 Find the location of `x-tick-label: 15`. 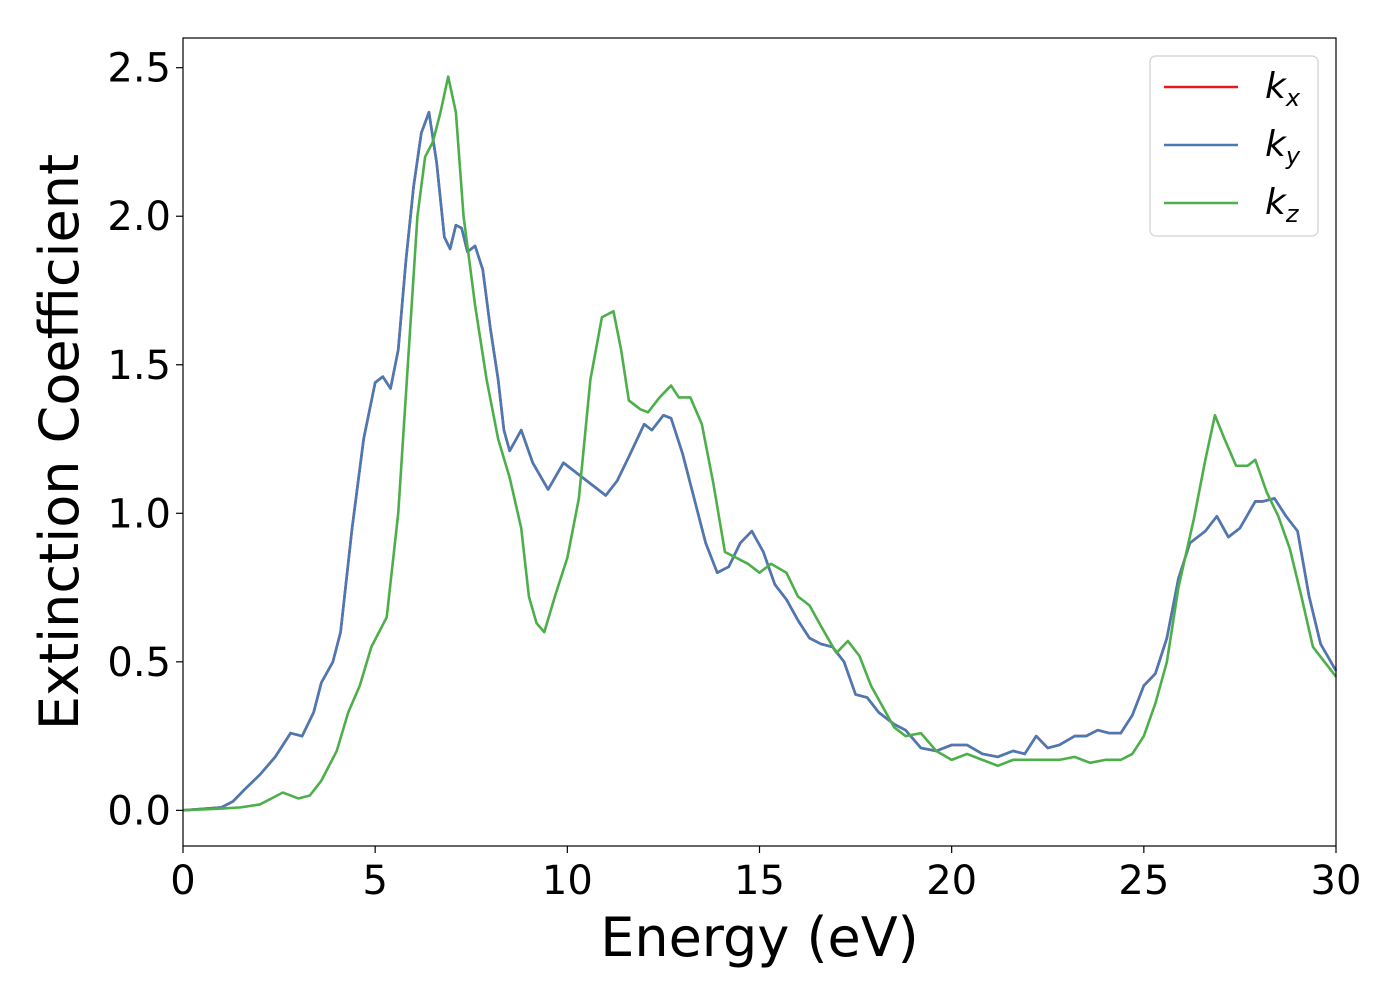

x-tick-label: 15 is located at coordinates (759, 881).